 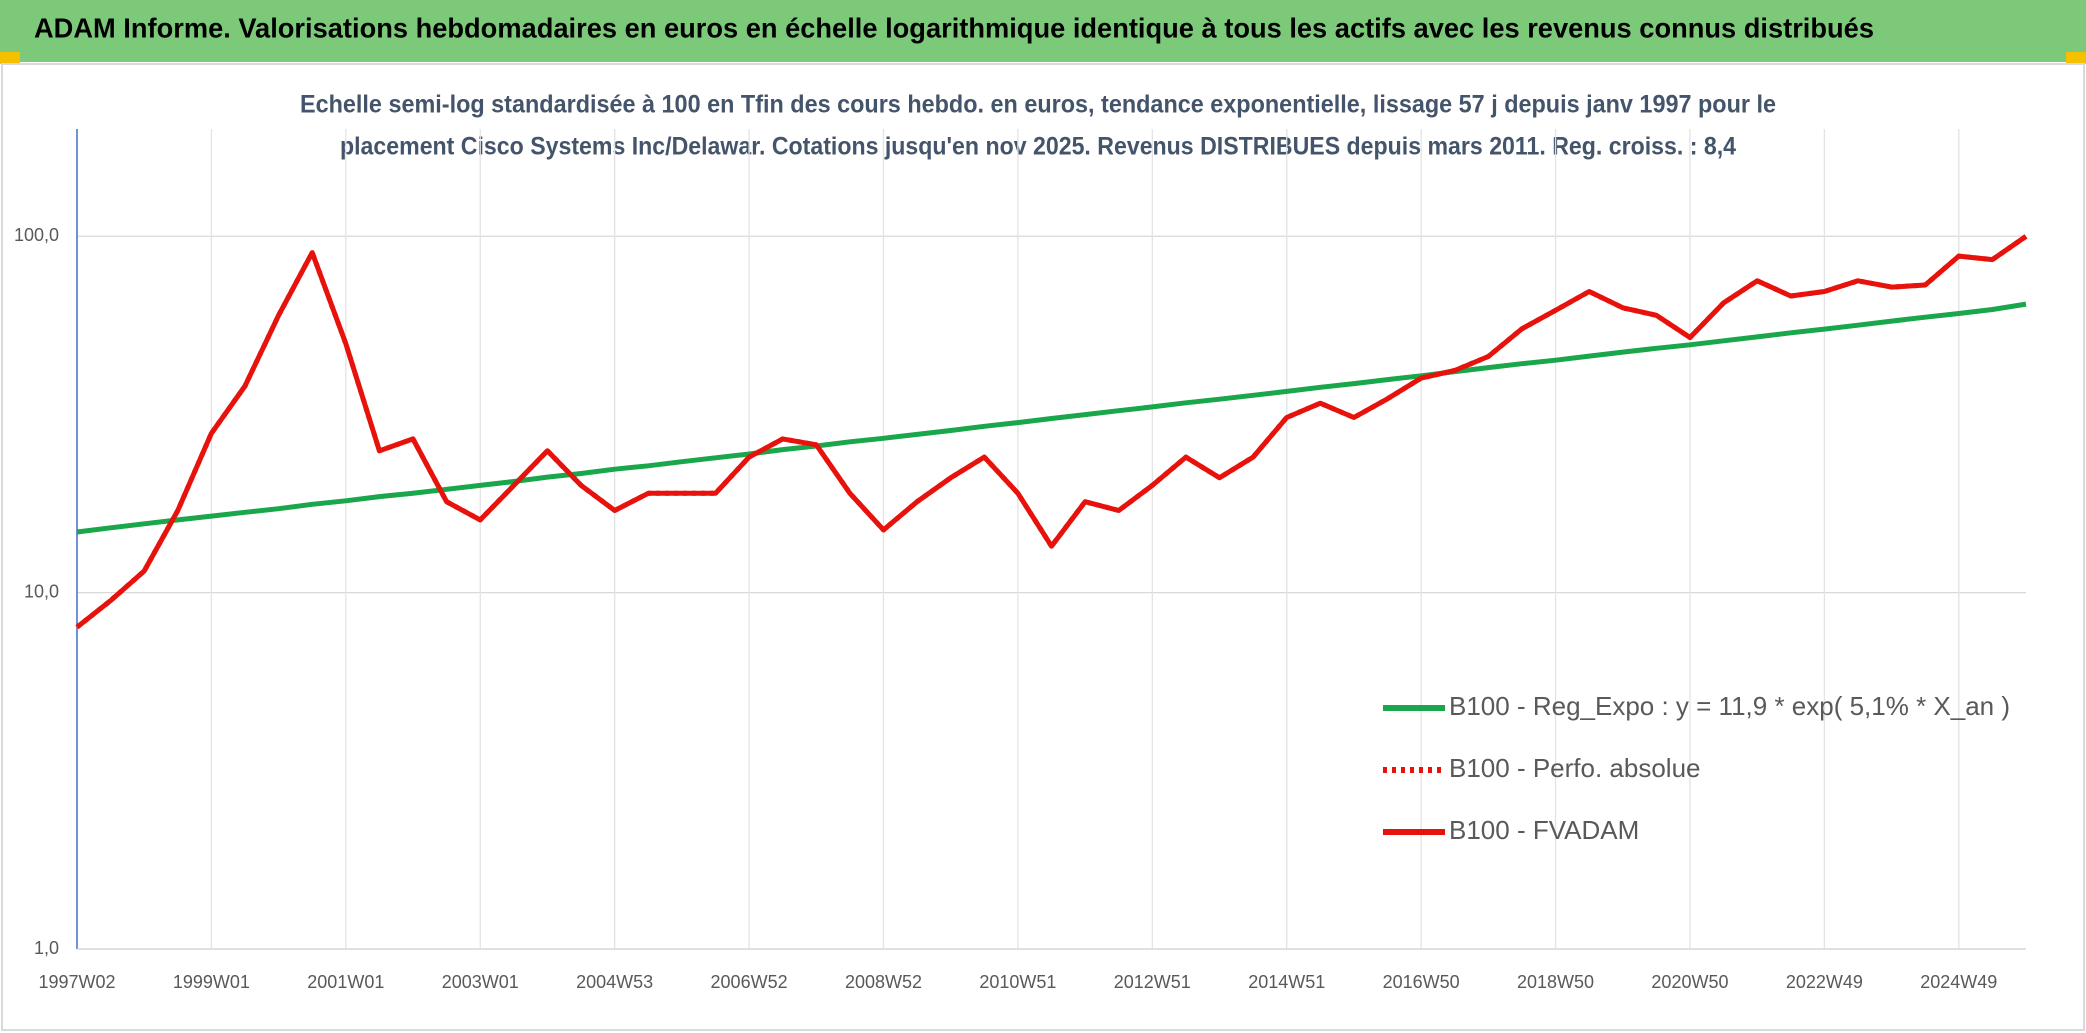 I want to click on x-tick-label: 2012W51, so click(x=1152, y=982).